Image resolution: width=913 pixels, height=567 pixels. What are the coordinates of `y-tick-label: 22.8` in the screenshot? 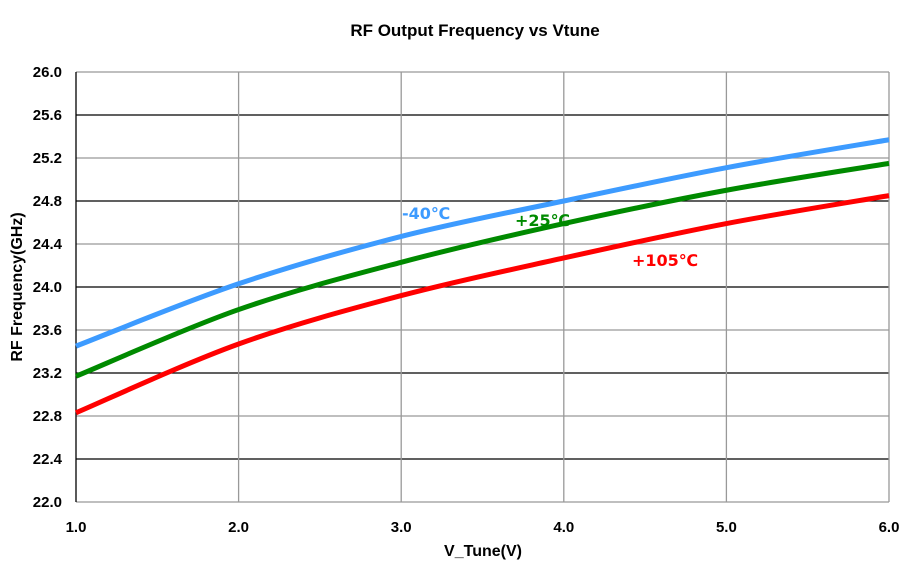 It's located at (47, 416).